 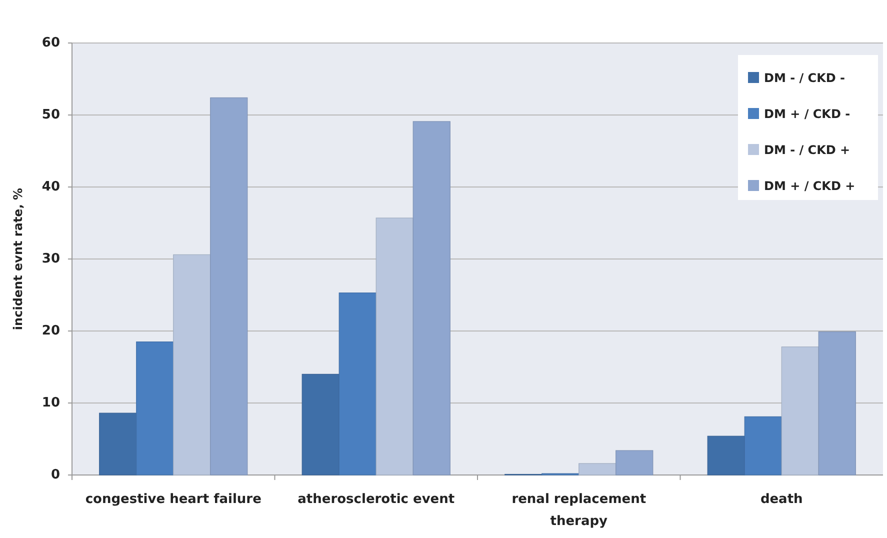 What do you see at coordinates (807, 114) in the screenshot?
I see `legend-label: DM + / CKD -` at bounding box center [807, 114].